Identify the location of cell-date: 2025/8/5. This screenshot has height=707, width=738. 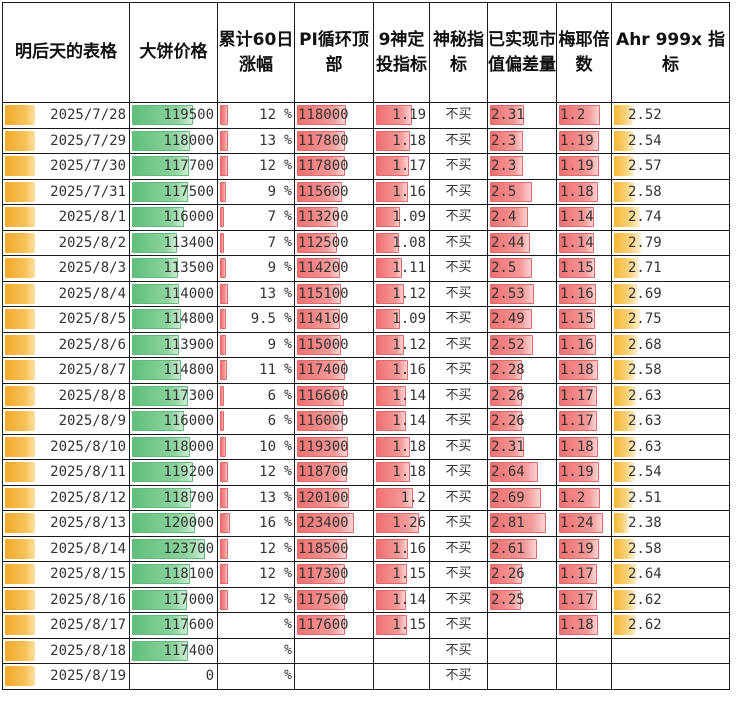
(66, 319).